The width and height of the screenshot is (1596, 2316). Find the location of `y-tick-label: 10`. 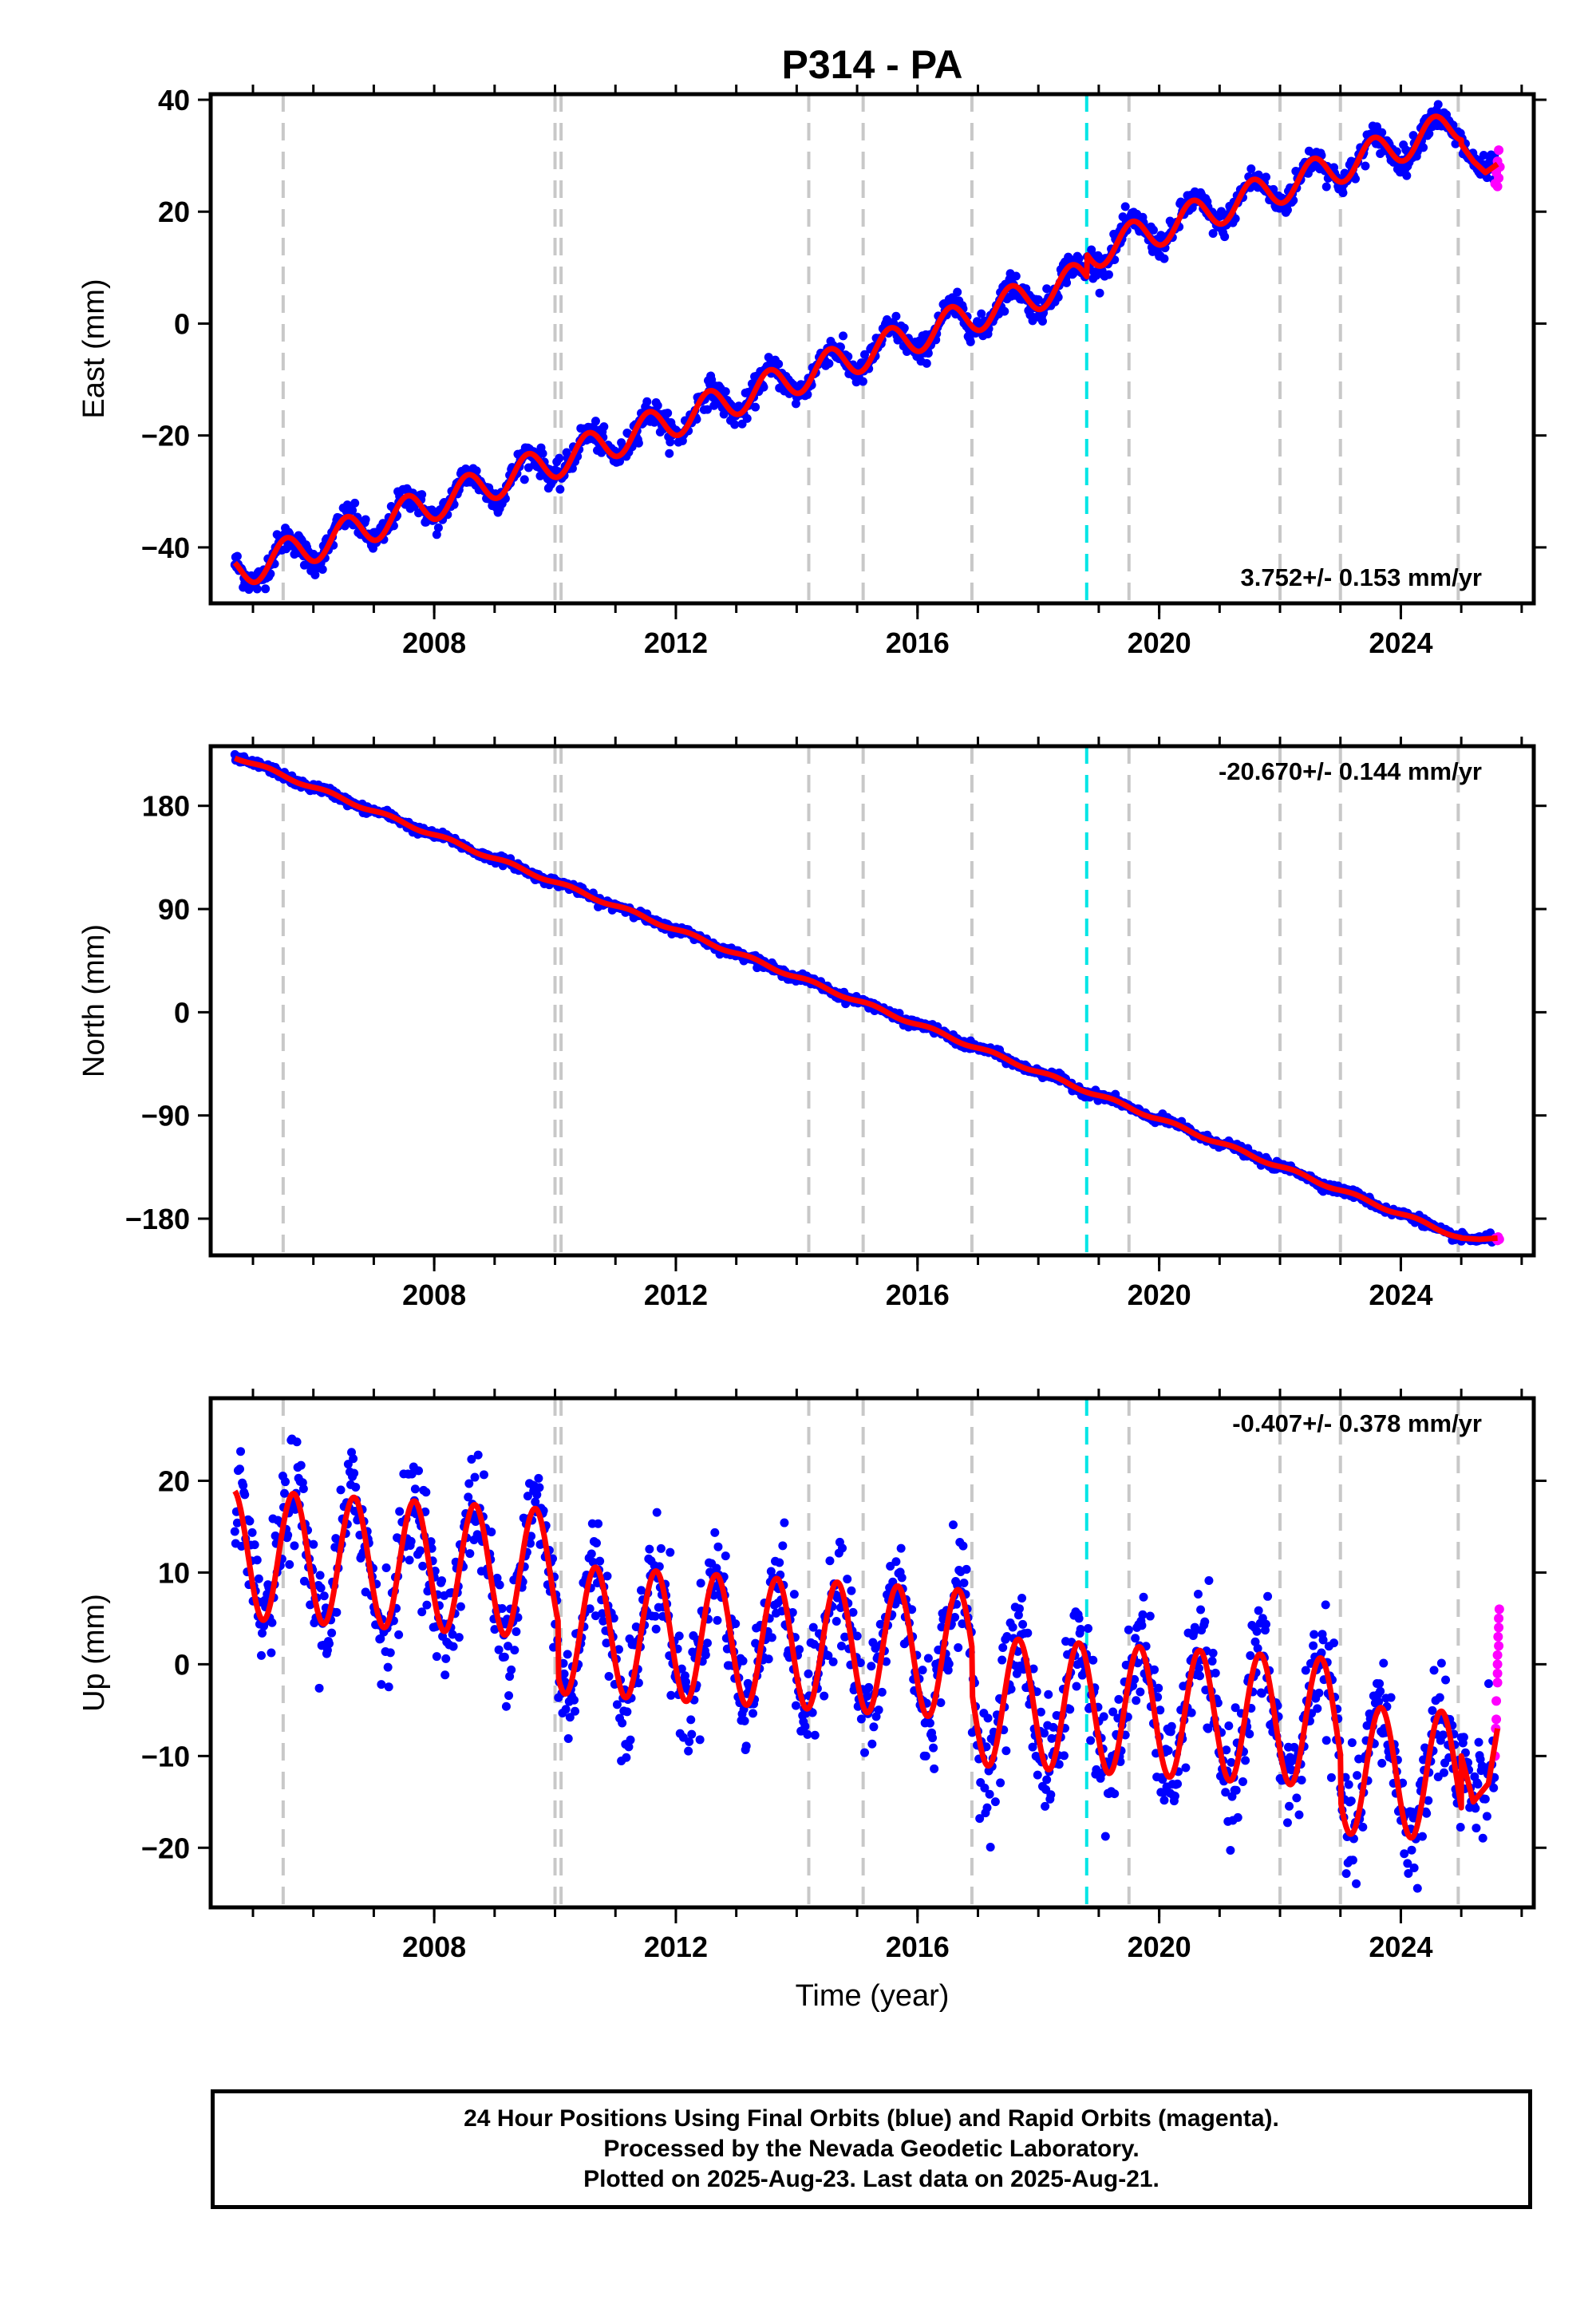

y-tick-label: 10 is located at coordinates (174, 1572).